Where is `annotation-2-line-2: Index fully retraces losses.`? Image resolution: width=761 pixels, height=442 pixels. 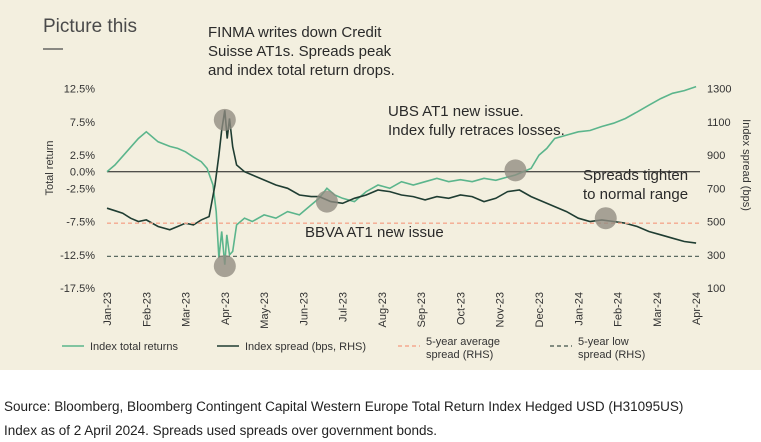
annotation-2-line-2: Index fully retraces losses. is located at coordinates (476, 130).